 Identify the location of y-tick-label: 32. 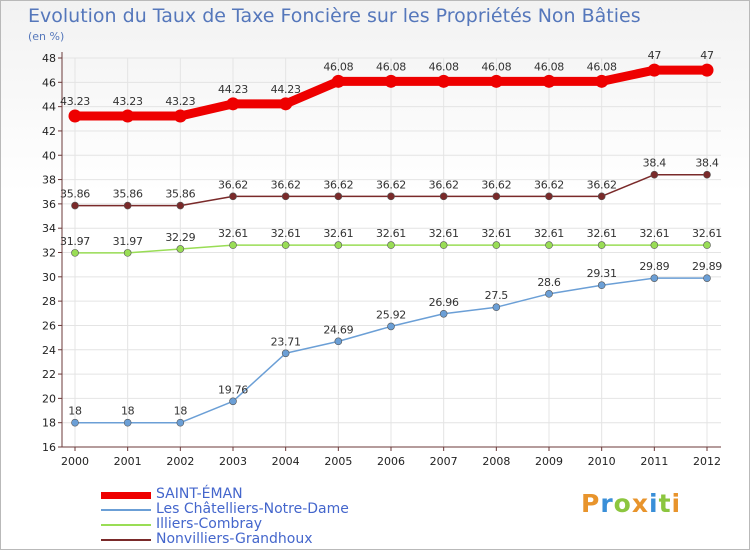
(49, 253).